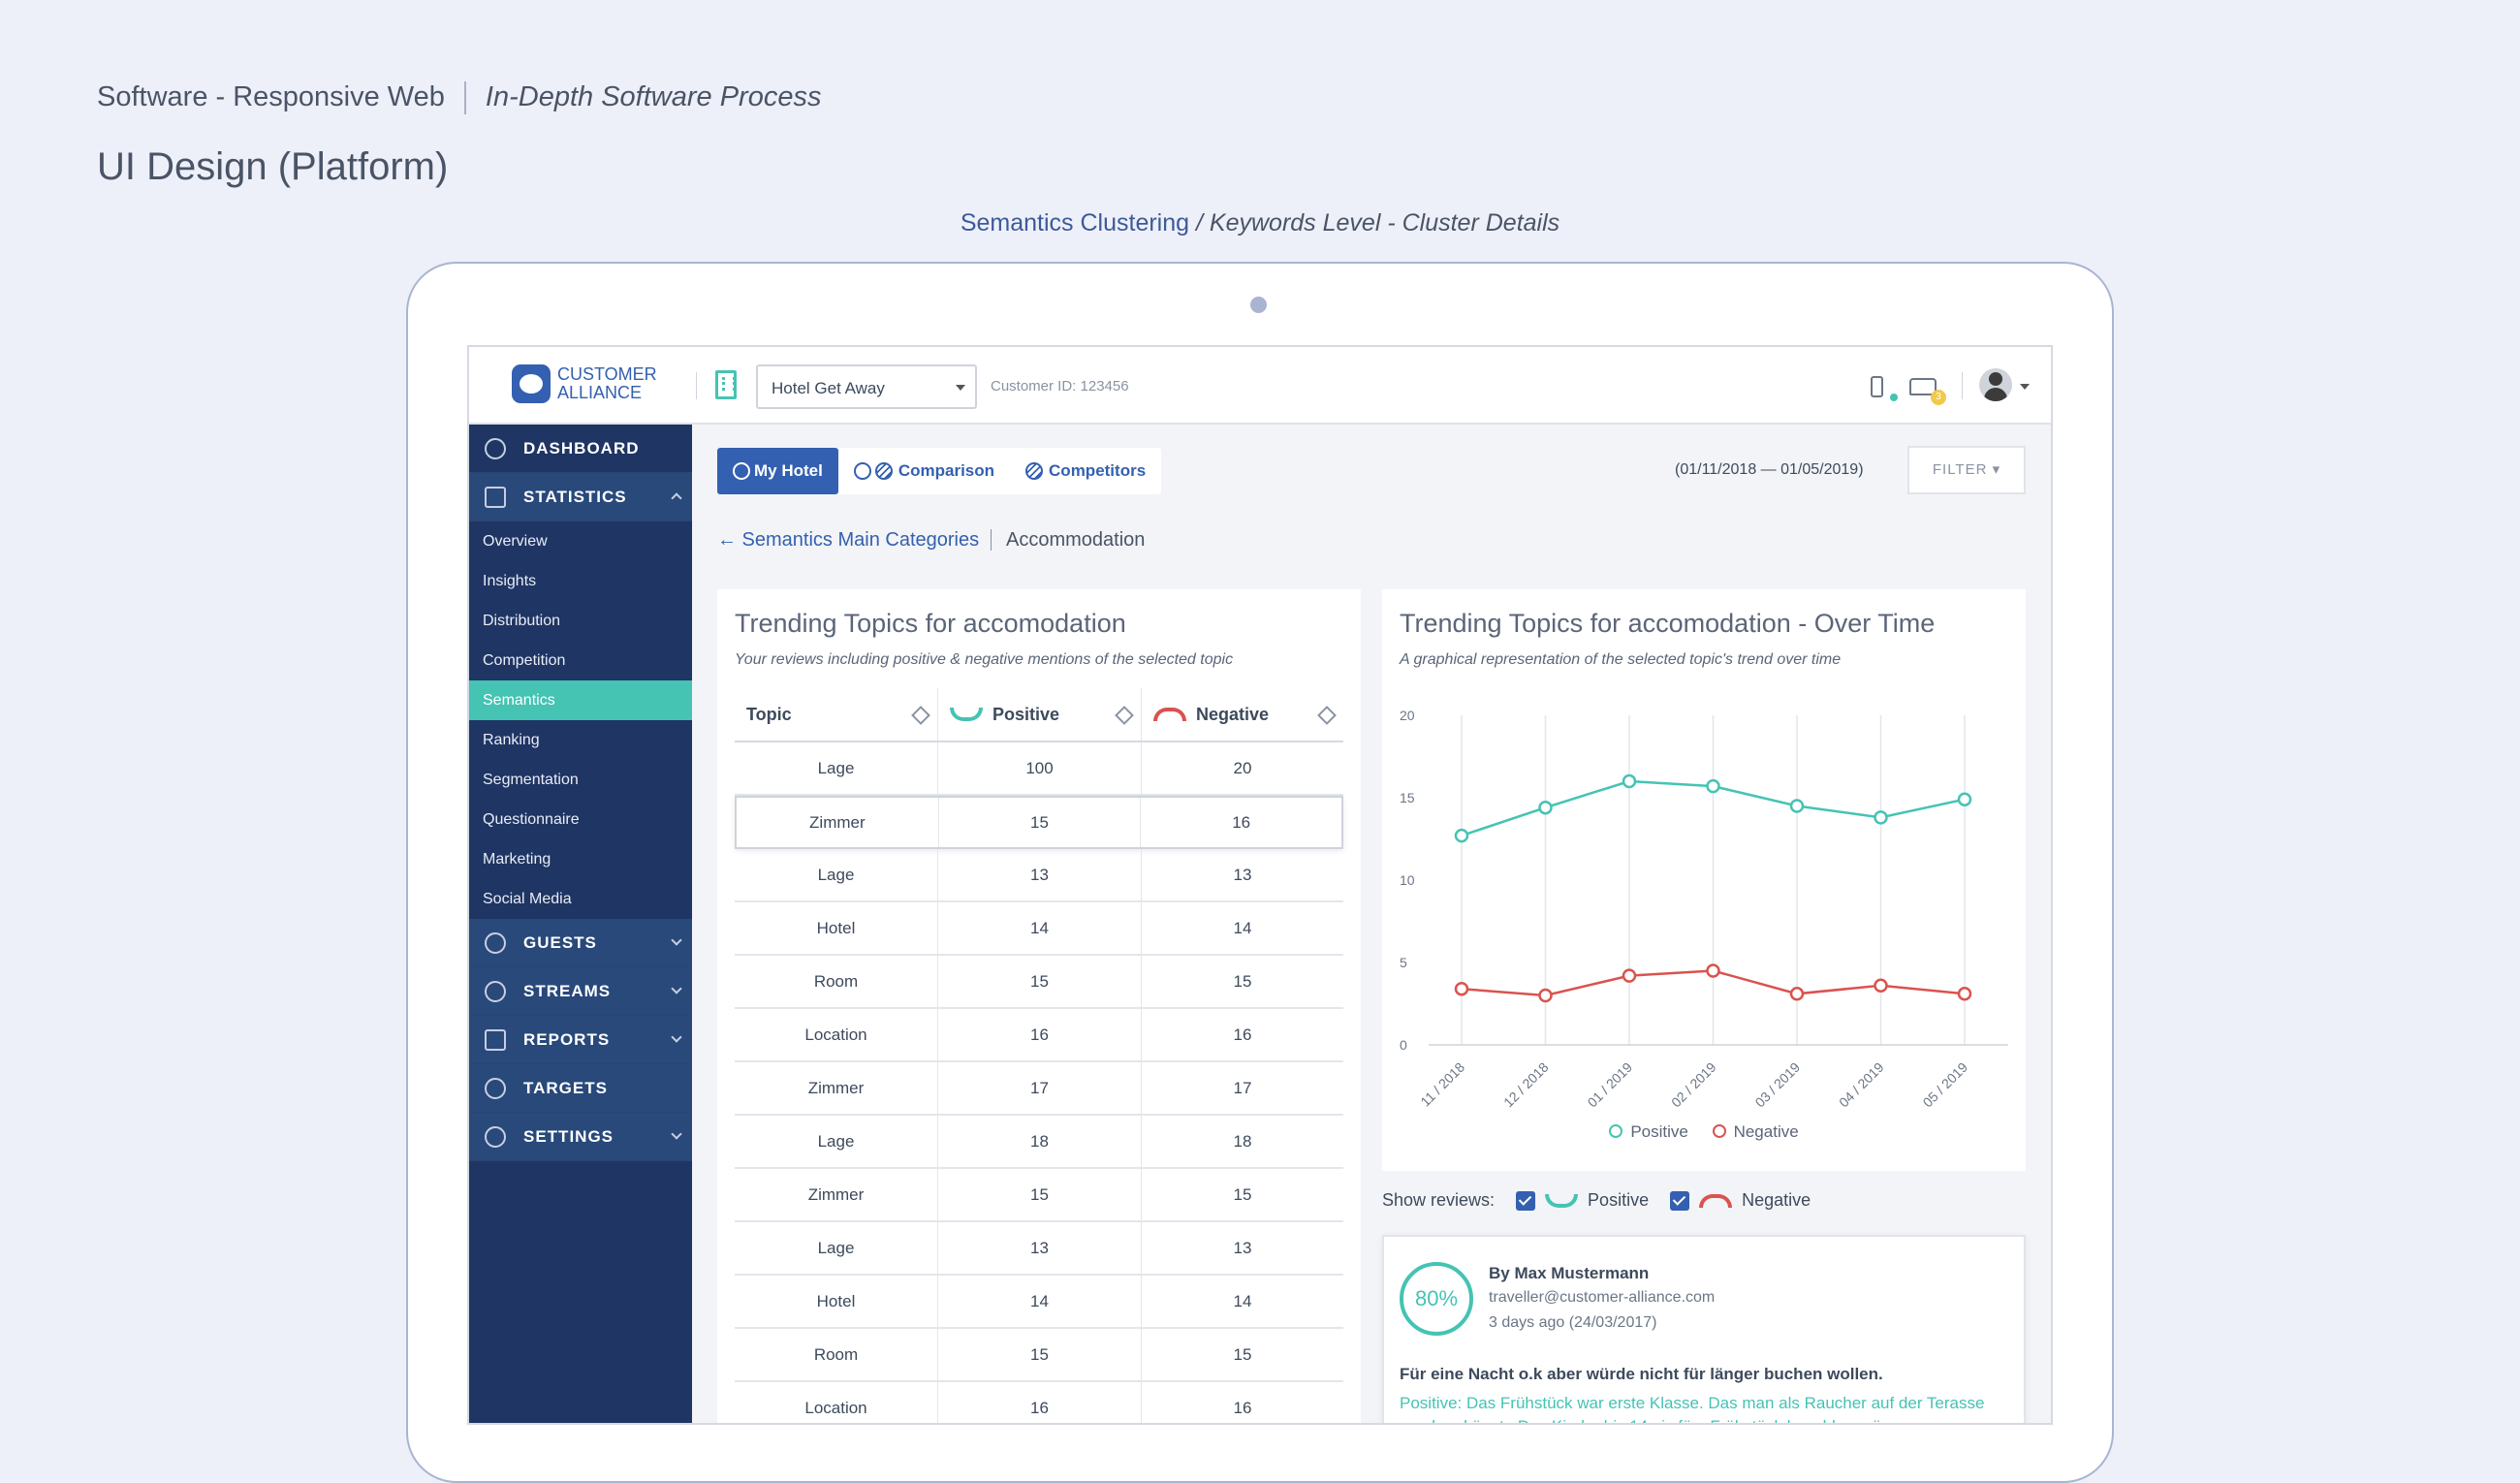 The width and height of the screenshot is (2520, 1483). I want to click on sidebar-item-marketing: Marketing, so click(517, 859).